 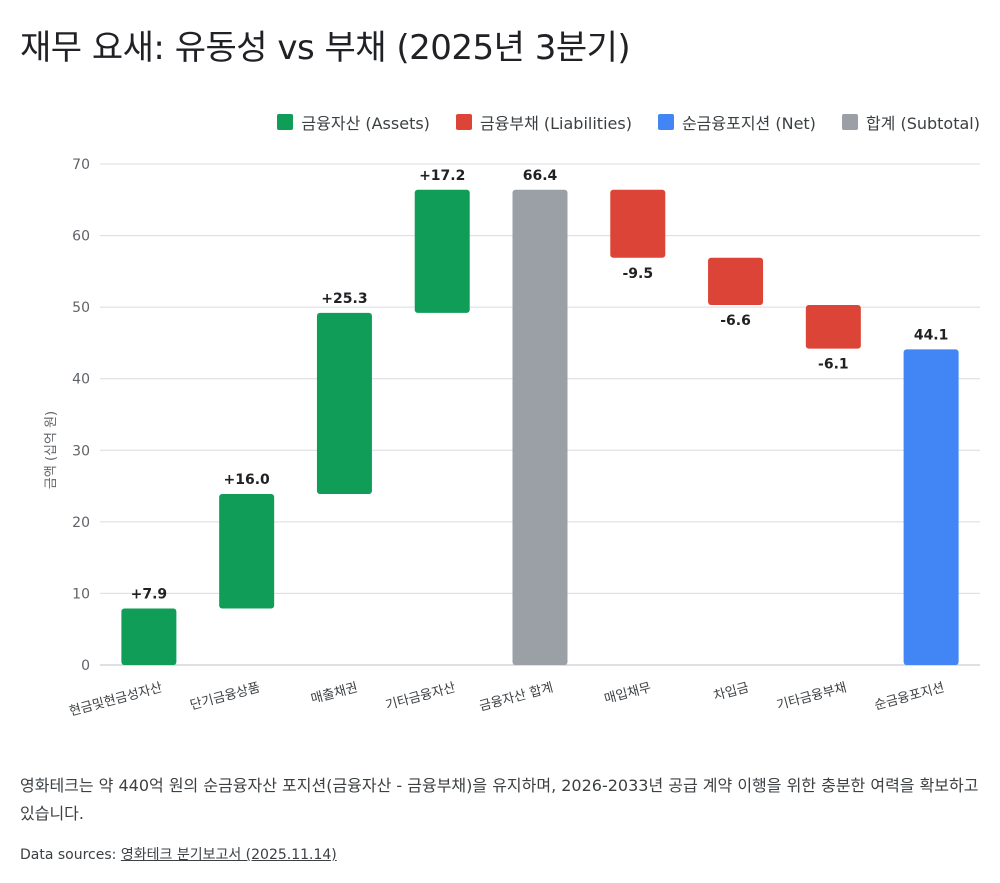 What do you see at coordinates (931, 335) in the screenshot?
I see `bar-value-label: 44.1` at bounding box center [931, 335].